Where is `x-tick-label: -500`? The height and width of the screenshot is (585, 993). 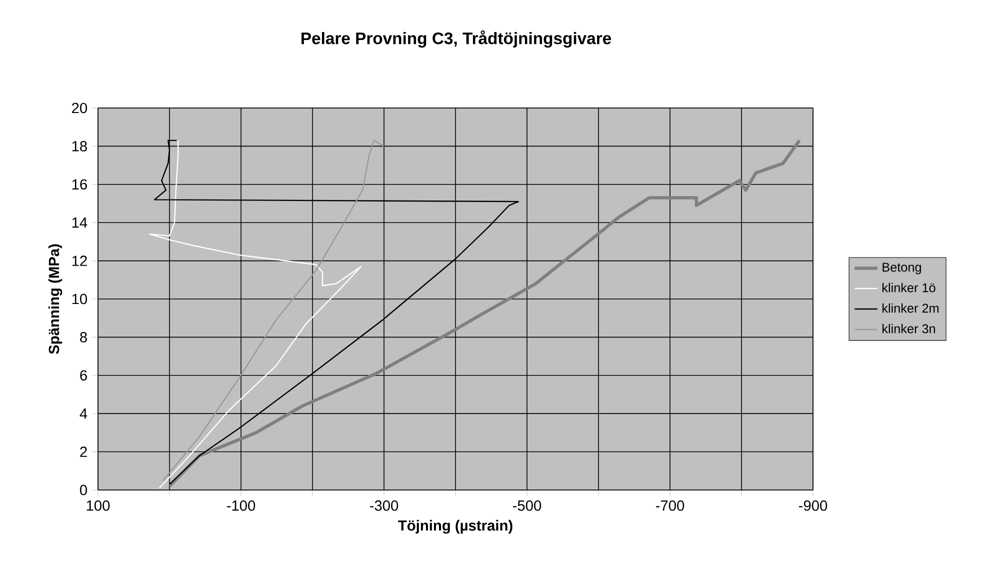 x-tick-label: -500 is located at coordinates (527, 505).